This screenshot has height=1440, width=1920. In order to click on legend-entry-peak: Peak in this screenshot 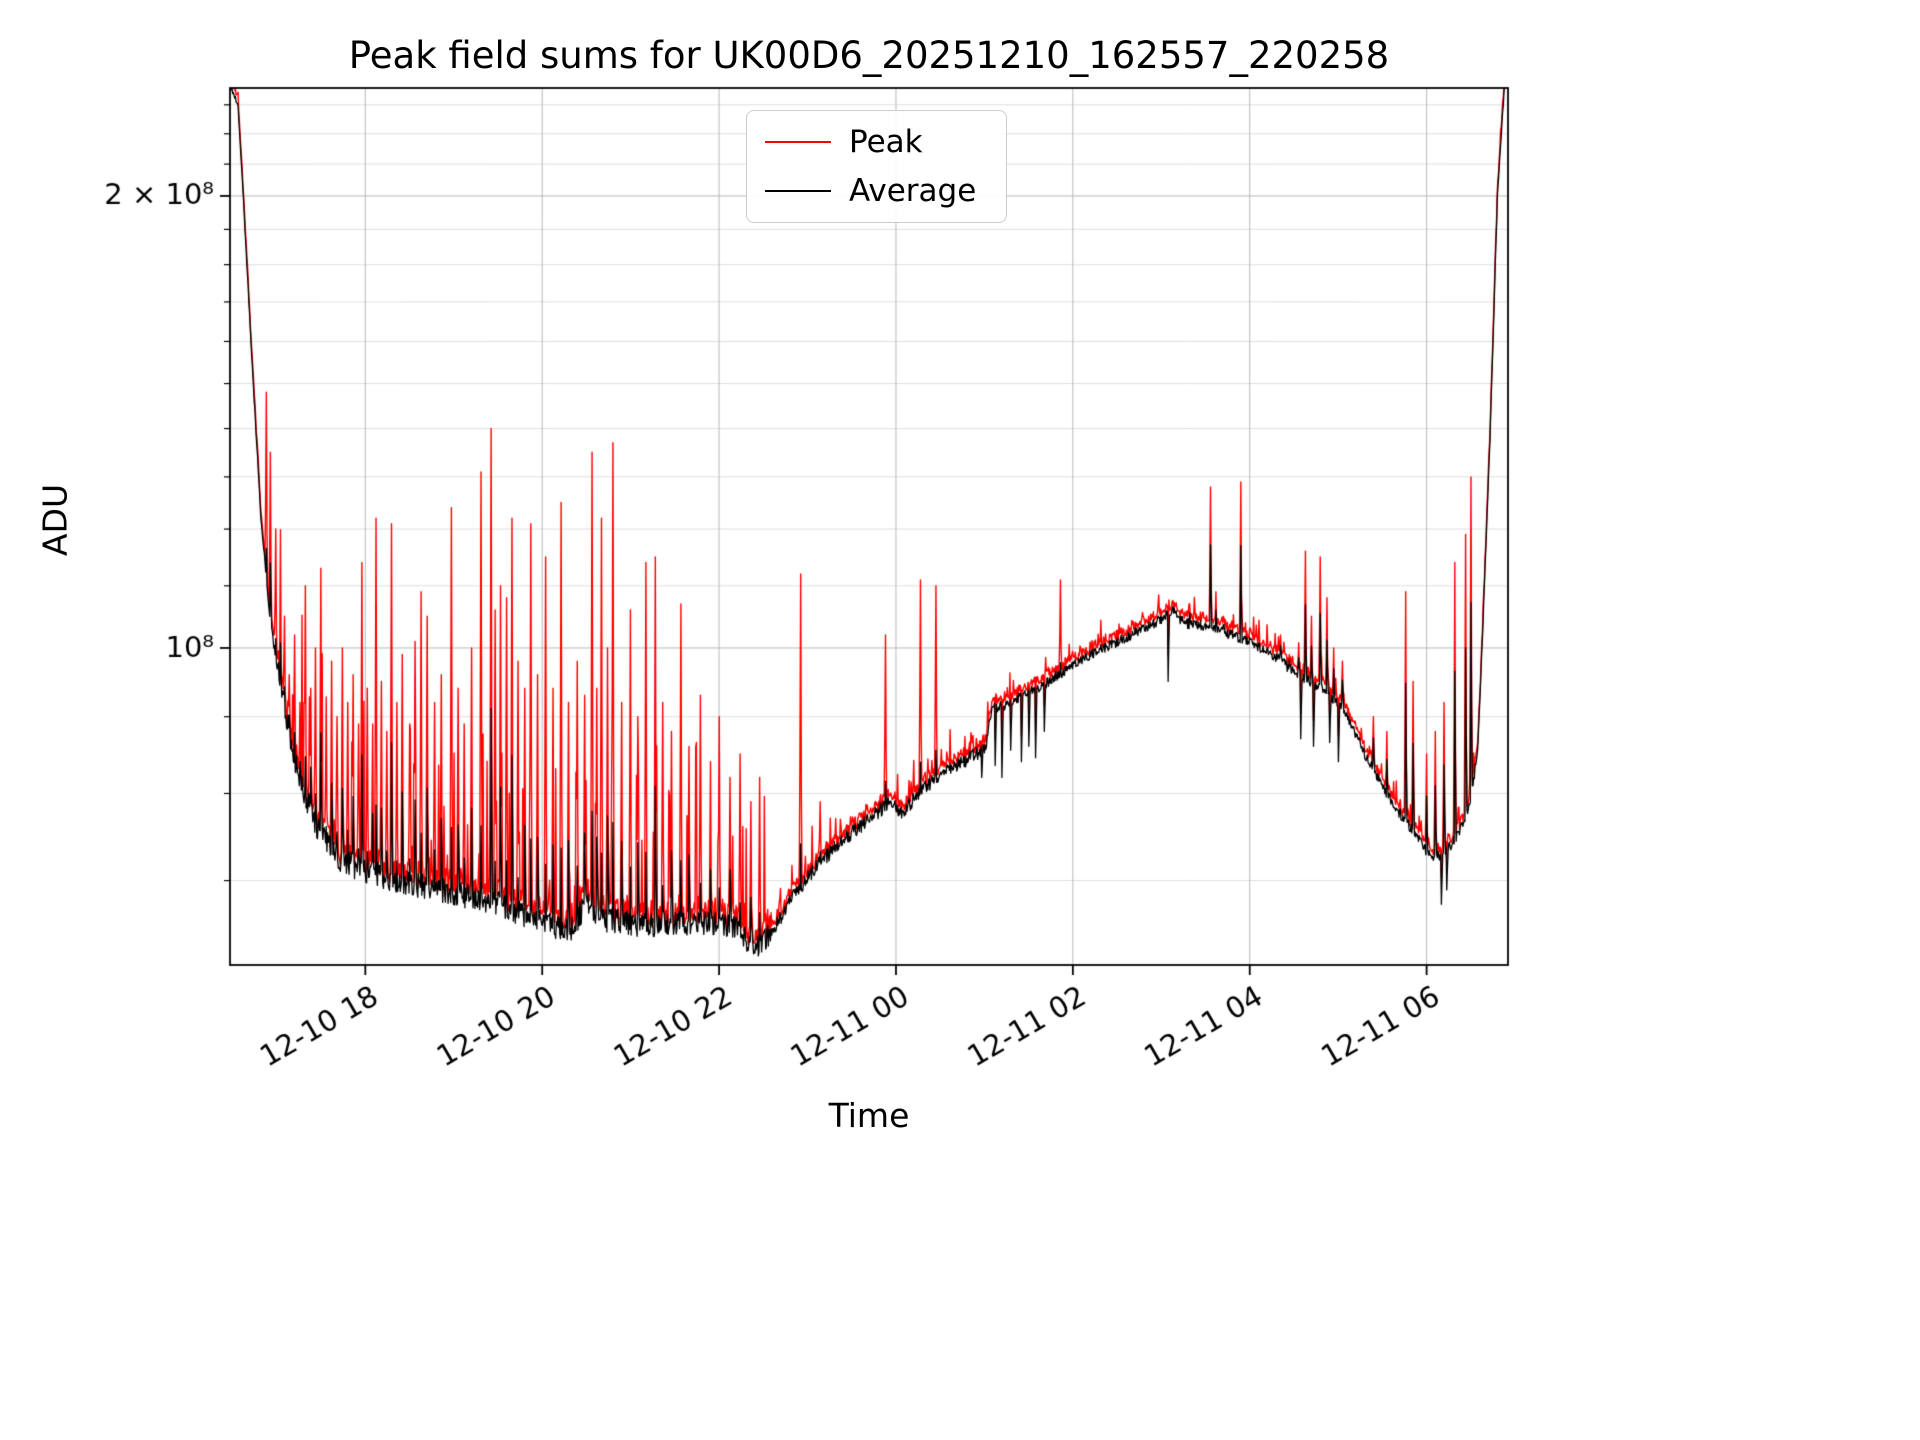, I will do `click(870, 142)`.